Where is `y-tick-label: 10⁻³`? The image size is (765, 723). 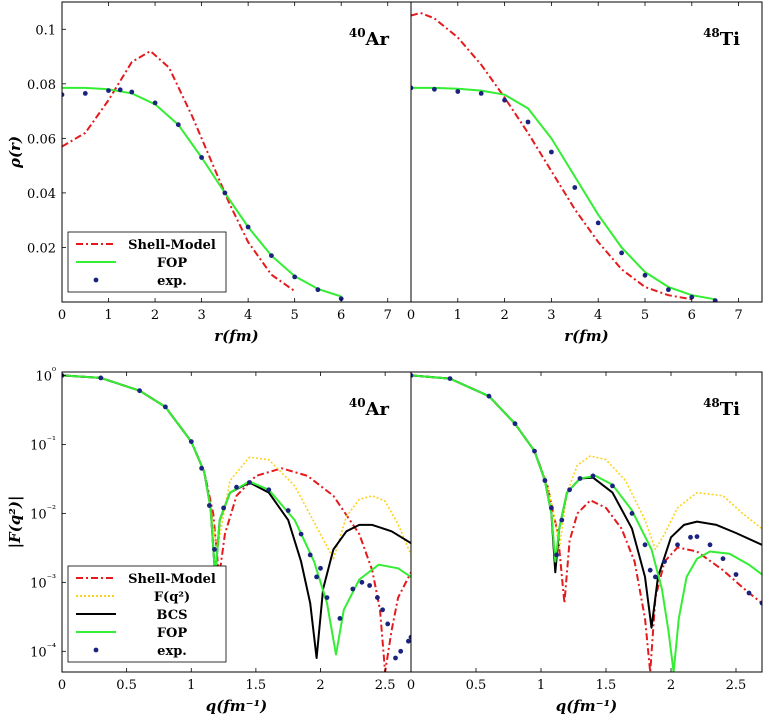
y-tick-label: 10⁻³ is located at coordinates (43, 582).